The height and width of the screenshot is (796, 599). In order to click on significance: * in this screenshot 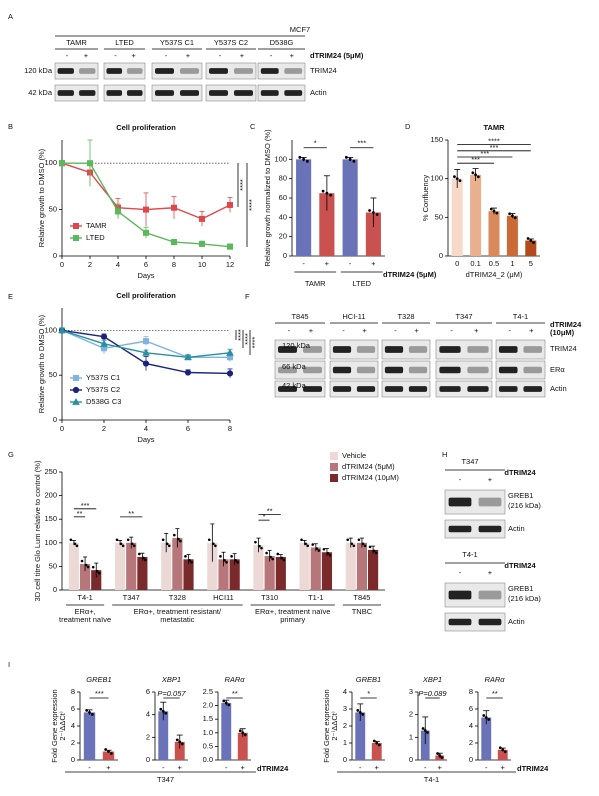, I will do `click(369, 693)`.